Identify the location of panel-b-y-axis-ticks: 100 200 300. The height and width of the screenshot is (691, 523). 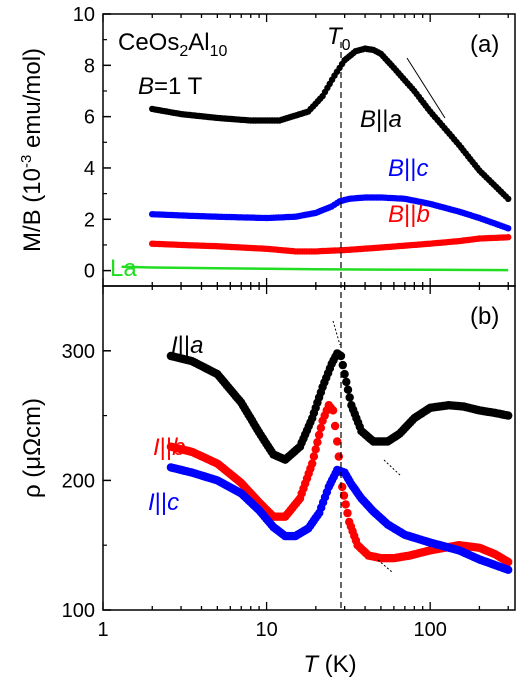
(86, 481).